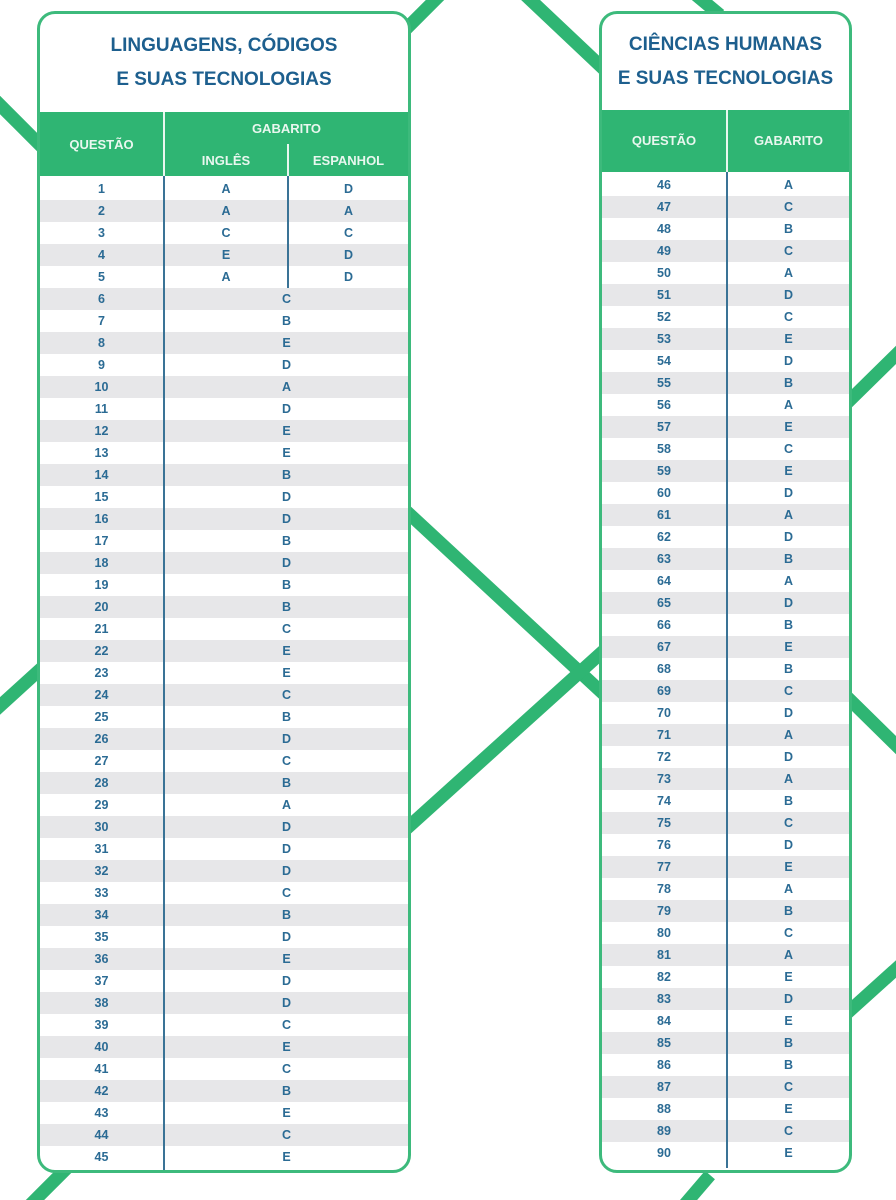  I want to click on table-row: 78 A, so click(725, 889).